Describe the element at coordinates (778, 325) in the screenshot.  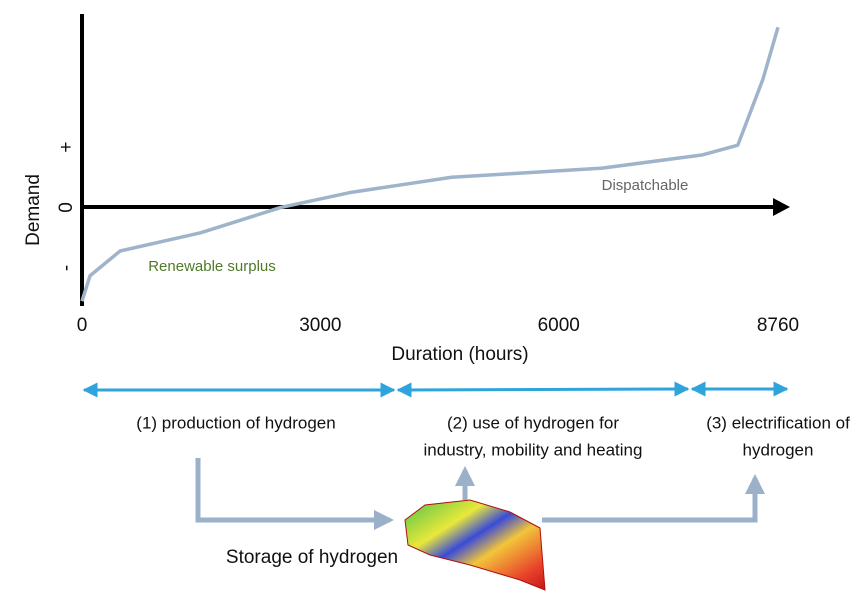
I see `x-tick-label: 8760` at that location.